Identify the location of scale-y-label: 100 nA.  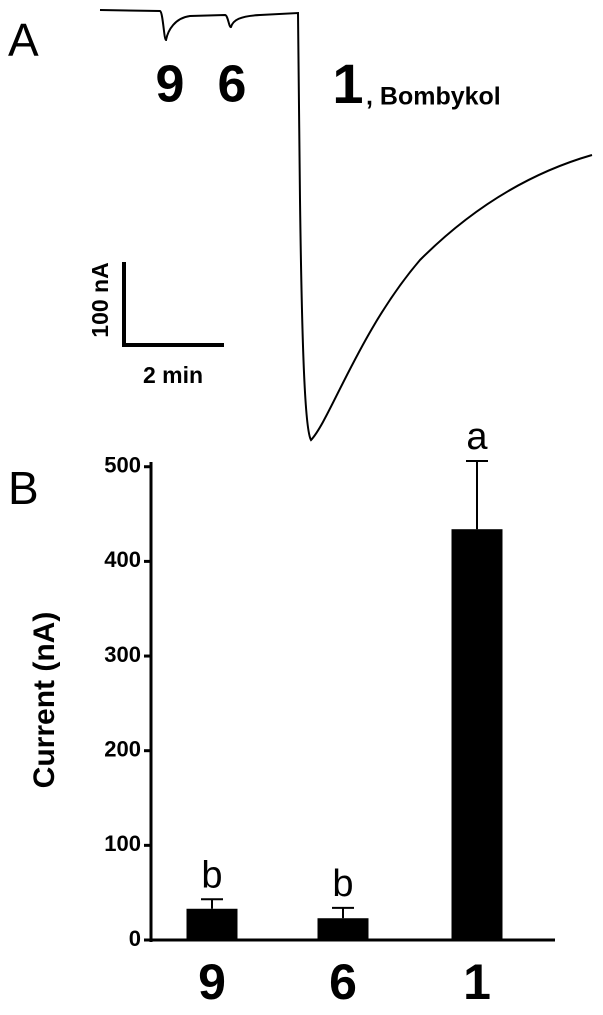
(100, 299).